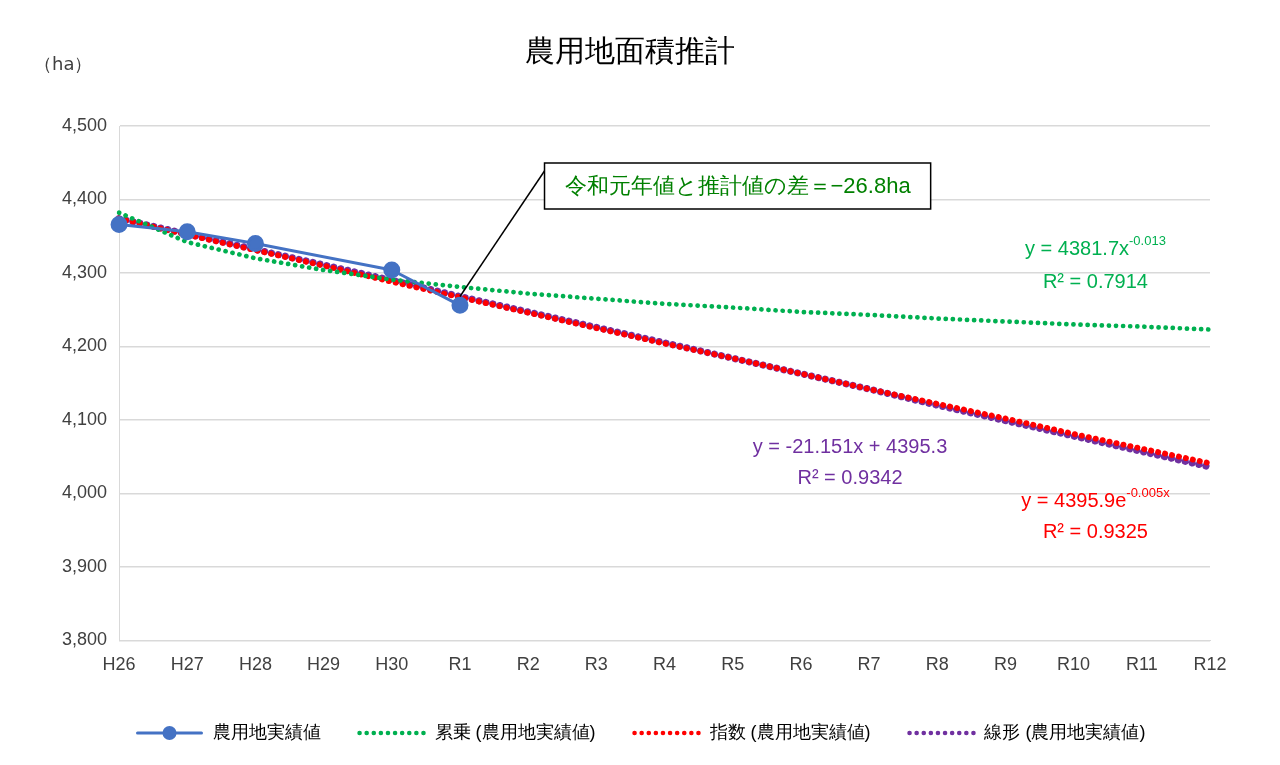  What do you see at coordinates (733, 664) in the screenshot?
I see `x-tick-label: R5` at bounding box center [733, 664].